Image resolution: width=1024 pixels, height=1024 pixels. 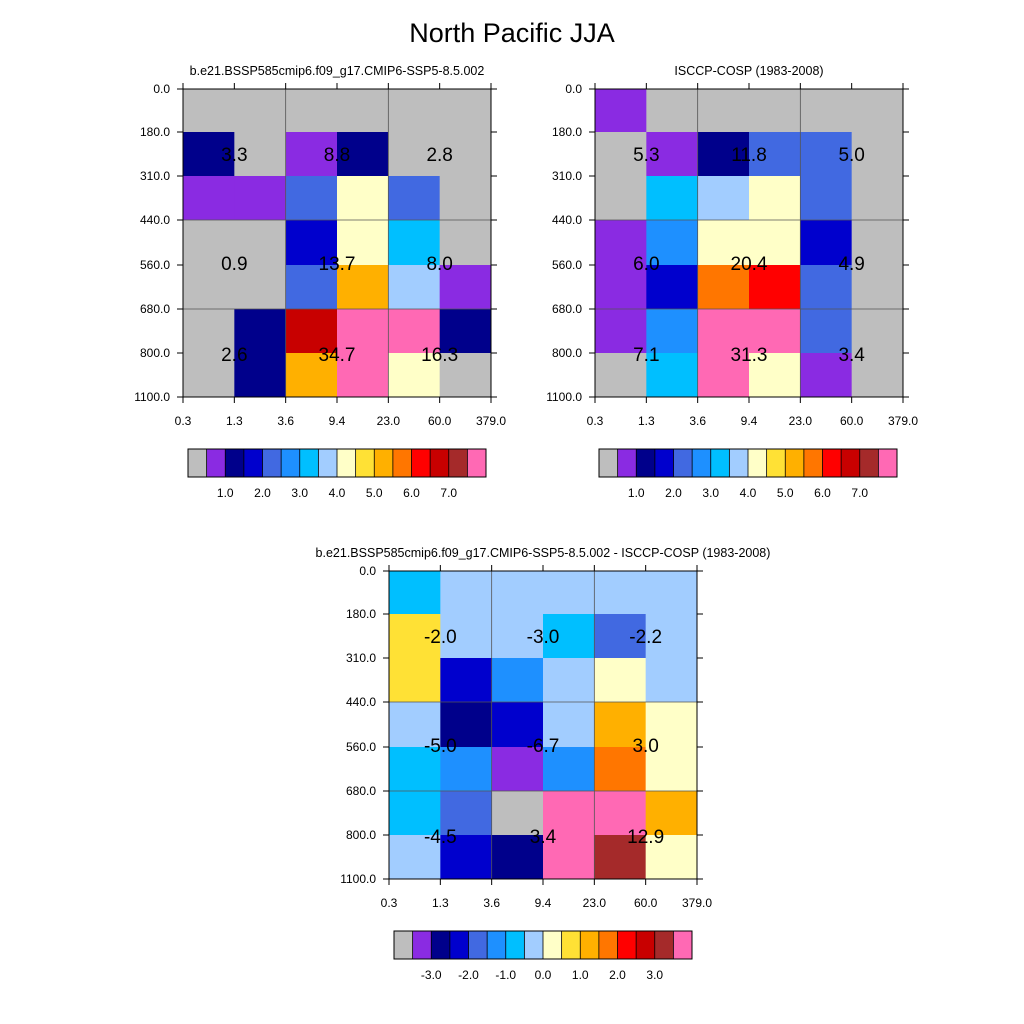 I want to click on colorbar-label: 0.0, so click(x=543, y=975).